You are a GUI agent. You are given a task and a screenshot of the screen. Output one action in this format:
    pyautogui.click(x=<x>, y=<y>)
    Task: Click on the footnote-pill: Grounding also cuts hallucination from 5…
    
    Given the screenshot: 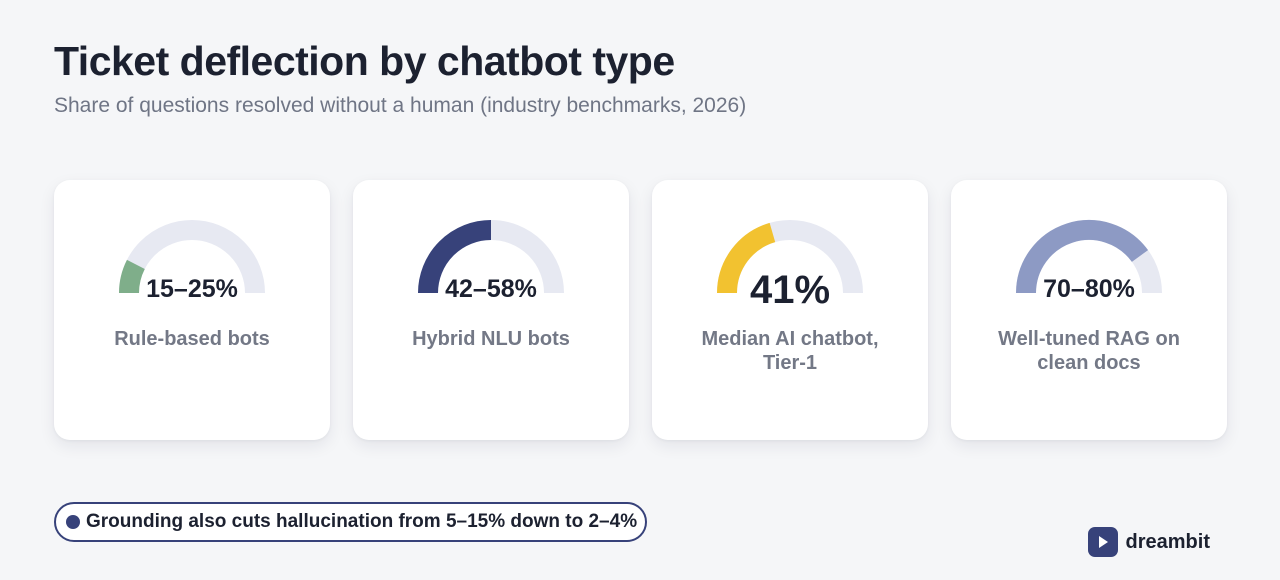 What is the action you would take?
    pyautogui.click(x=351, y=522)
    